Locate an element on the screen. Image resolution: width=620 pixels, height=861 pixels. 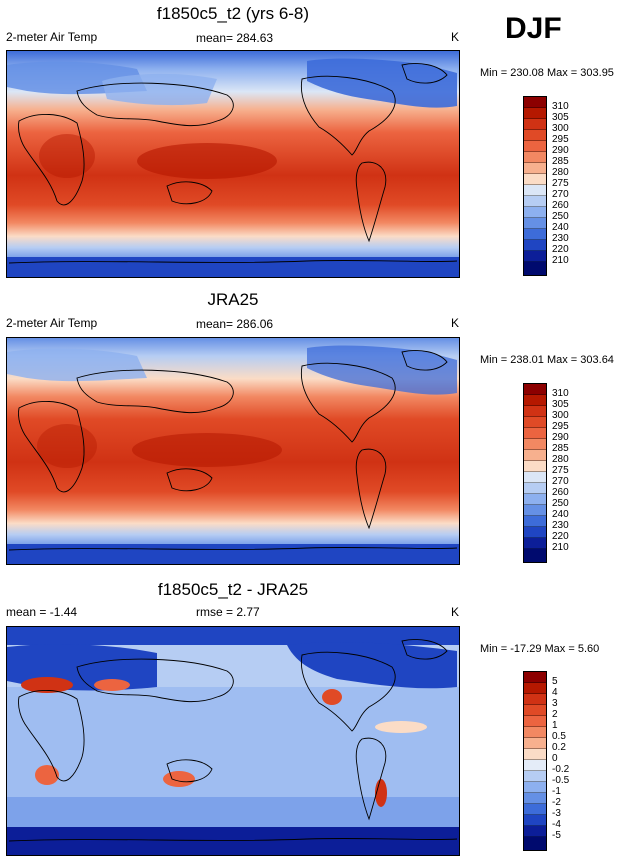
panel-1-tick: 240 is located at coordinates (560, 227).